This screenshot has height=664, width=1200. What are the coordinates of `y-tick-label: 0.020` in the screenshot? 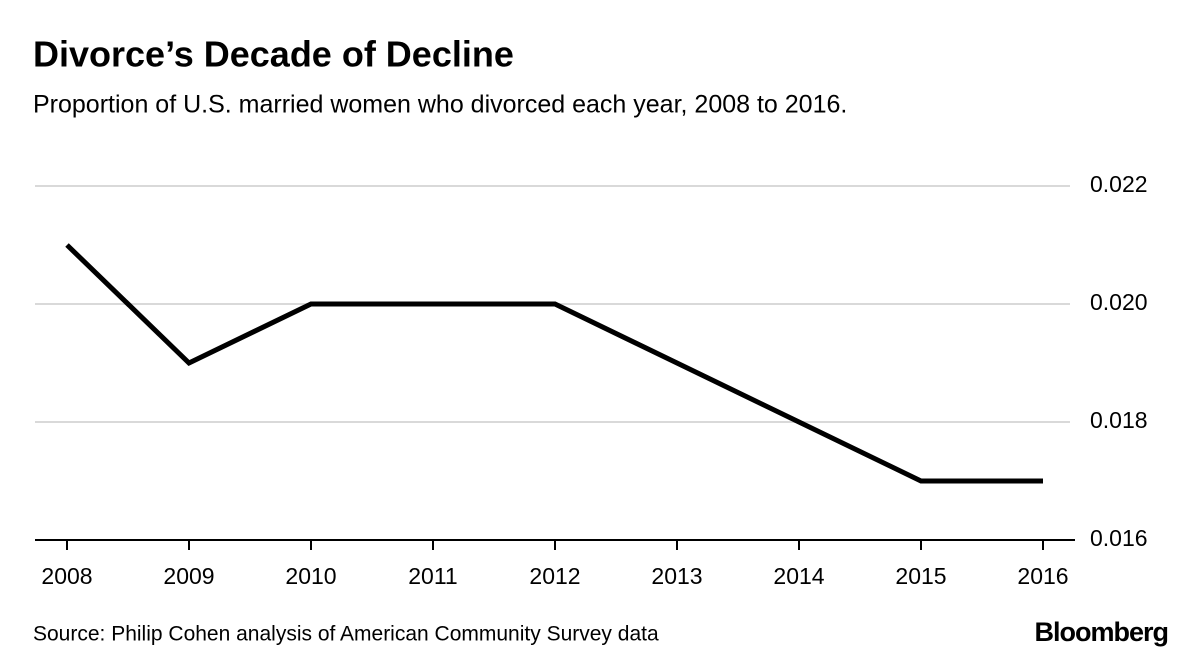 It's located at (1119, 302).